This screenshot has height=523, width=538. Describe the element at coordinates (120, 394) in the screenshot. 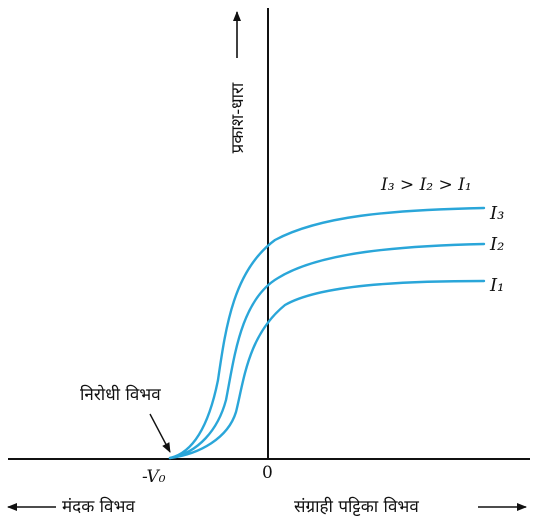

I see `stopping-potential-name: निरोधी विभव` at that location.